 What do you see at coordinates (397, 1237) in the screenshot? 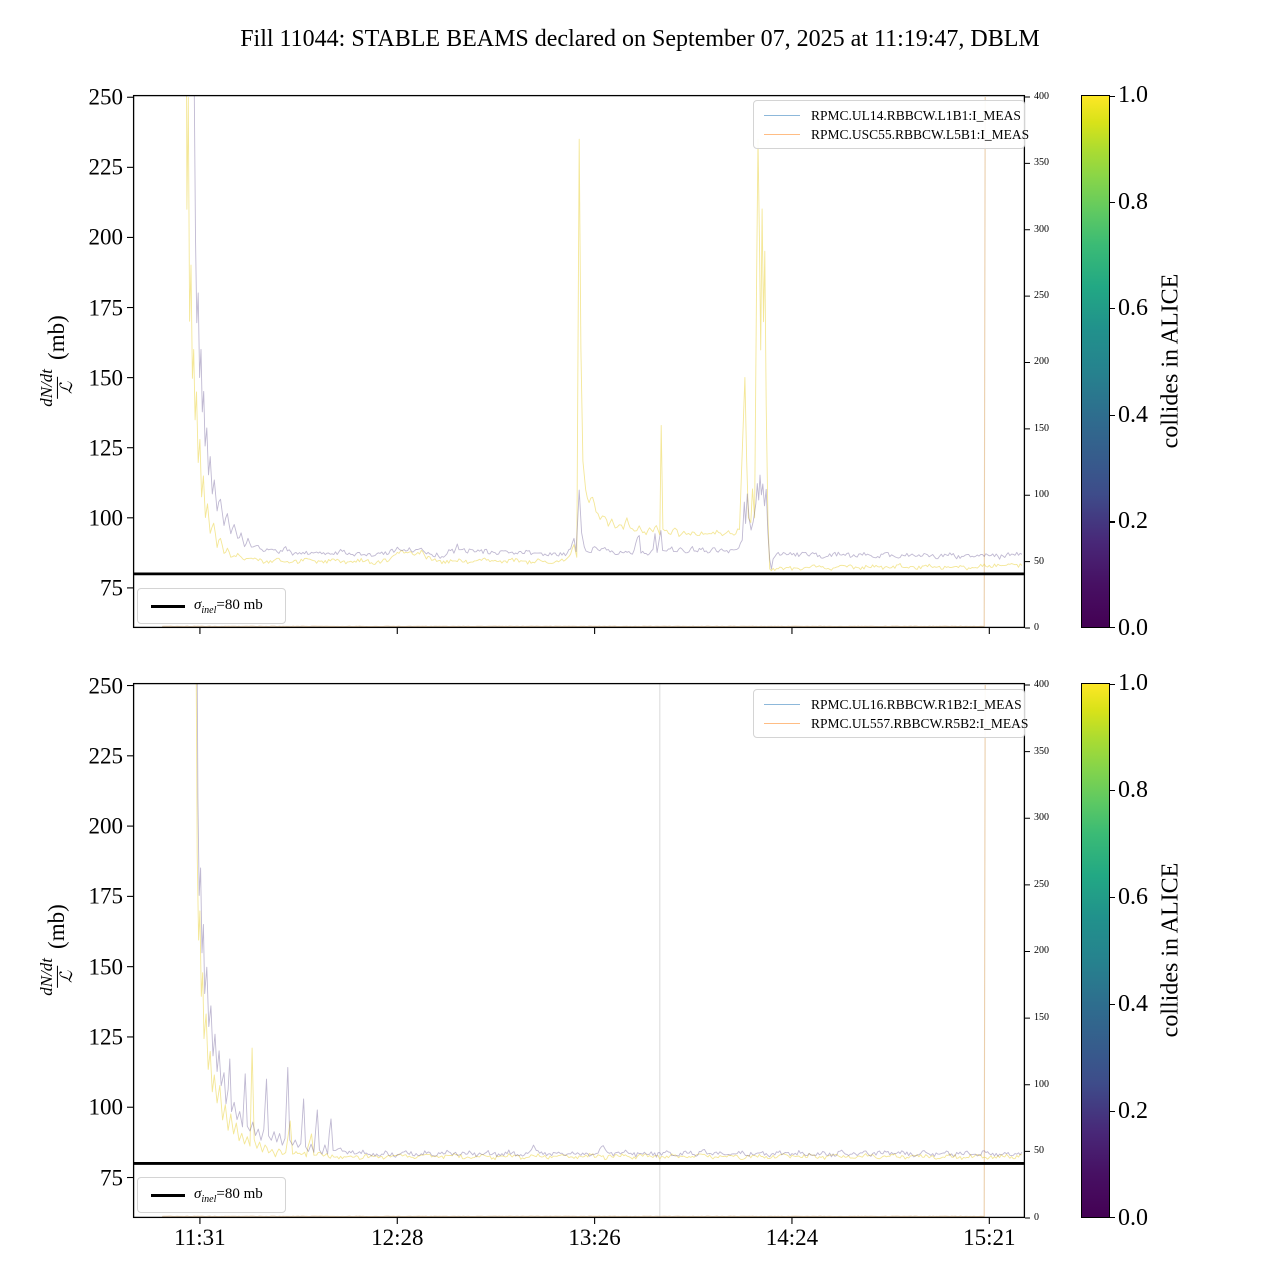
I see `x-tick-label: 12:28` at bounding box center [397, 1237].